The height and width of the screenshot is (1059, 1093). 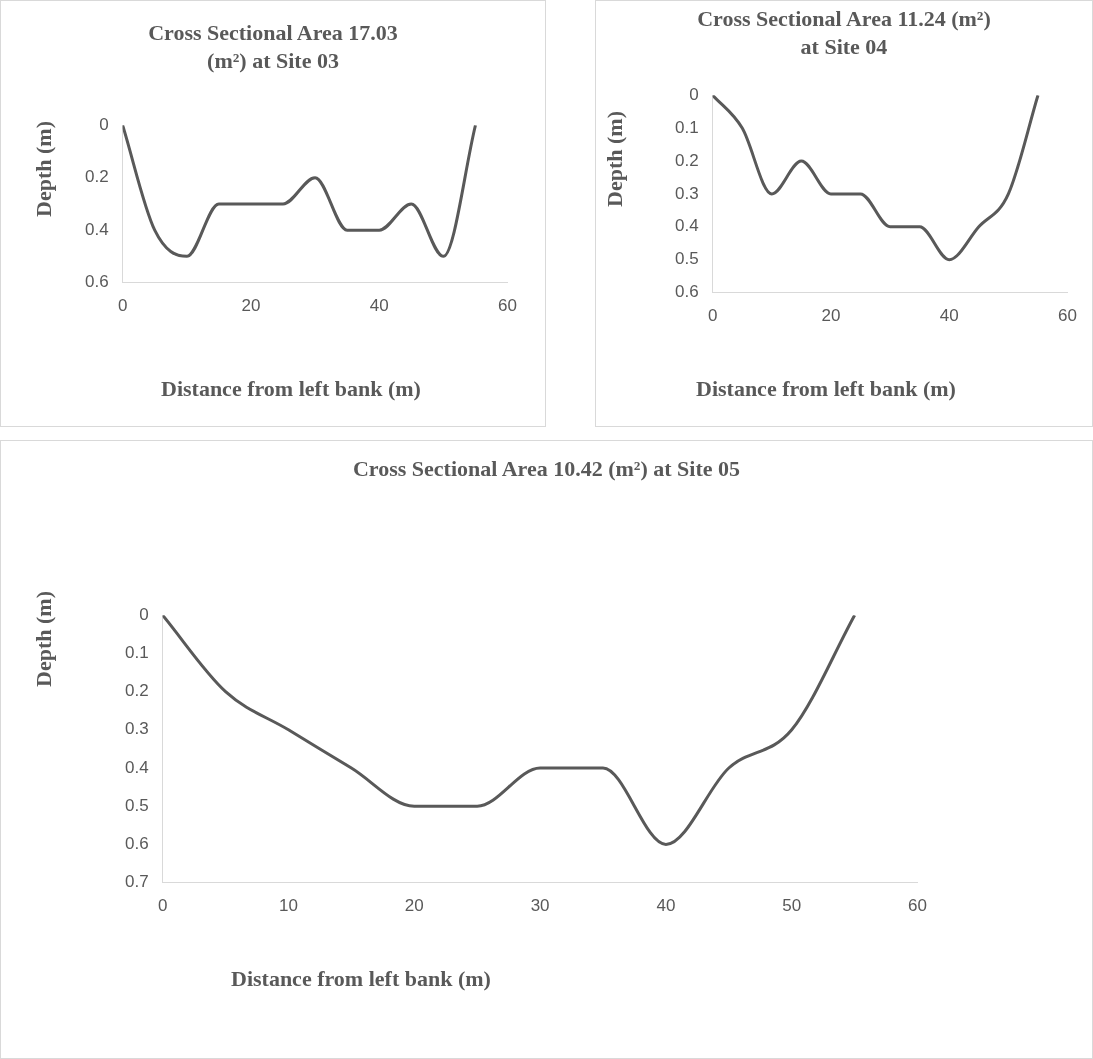 I want to click on y-tick-label: 0.7, so click(x=136, y=882).